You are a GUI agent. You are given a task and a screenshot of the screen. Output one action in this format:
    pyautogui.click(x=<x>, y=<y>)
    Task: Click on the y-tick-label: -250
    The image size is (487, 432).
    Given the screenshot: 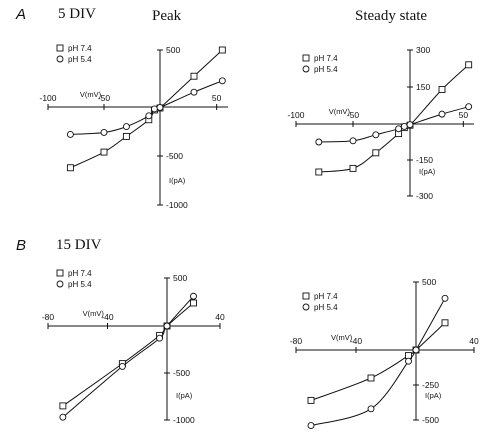 What is the action you would take?
    pyautogui.click(x=430, y=385)
    